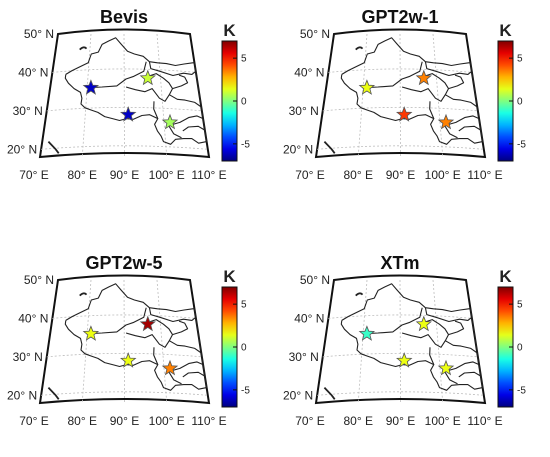 The image size is (550, 457). Describe the element at coordinates (124, 17) in the screenshot. I see `panel-title: Bevis` at that location.